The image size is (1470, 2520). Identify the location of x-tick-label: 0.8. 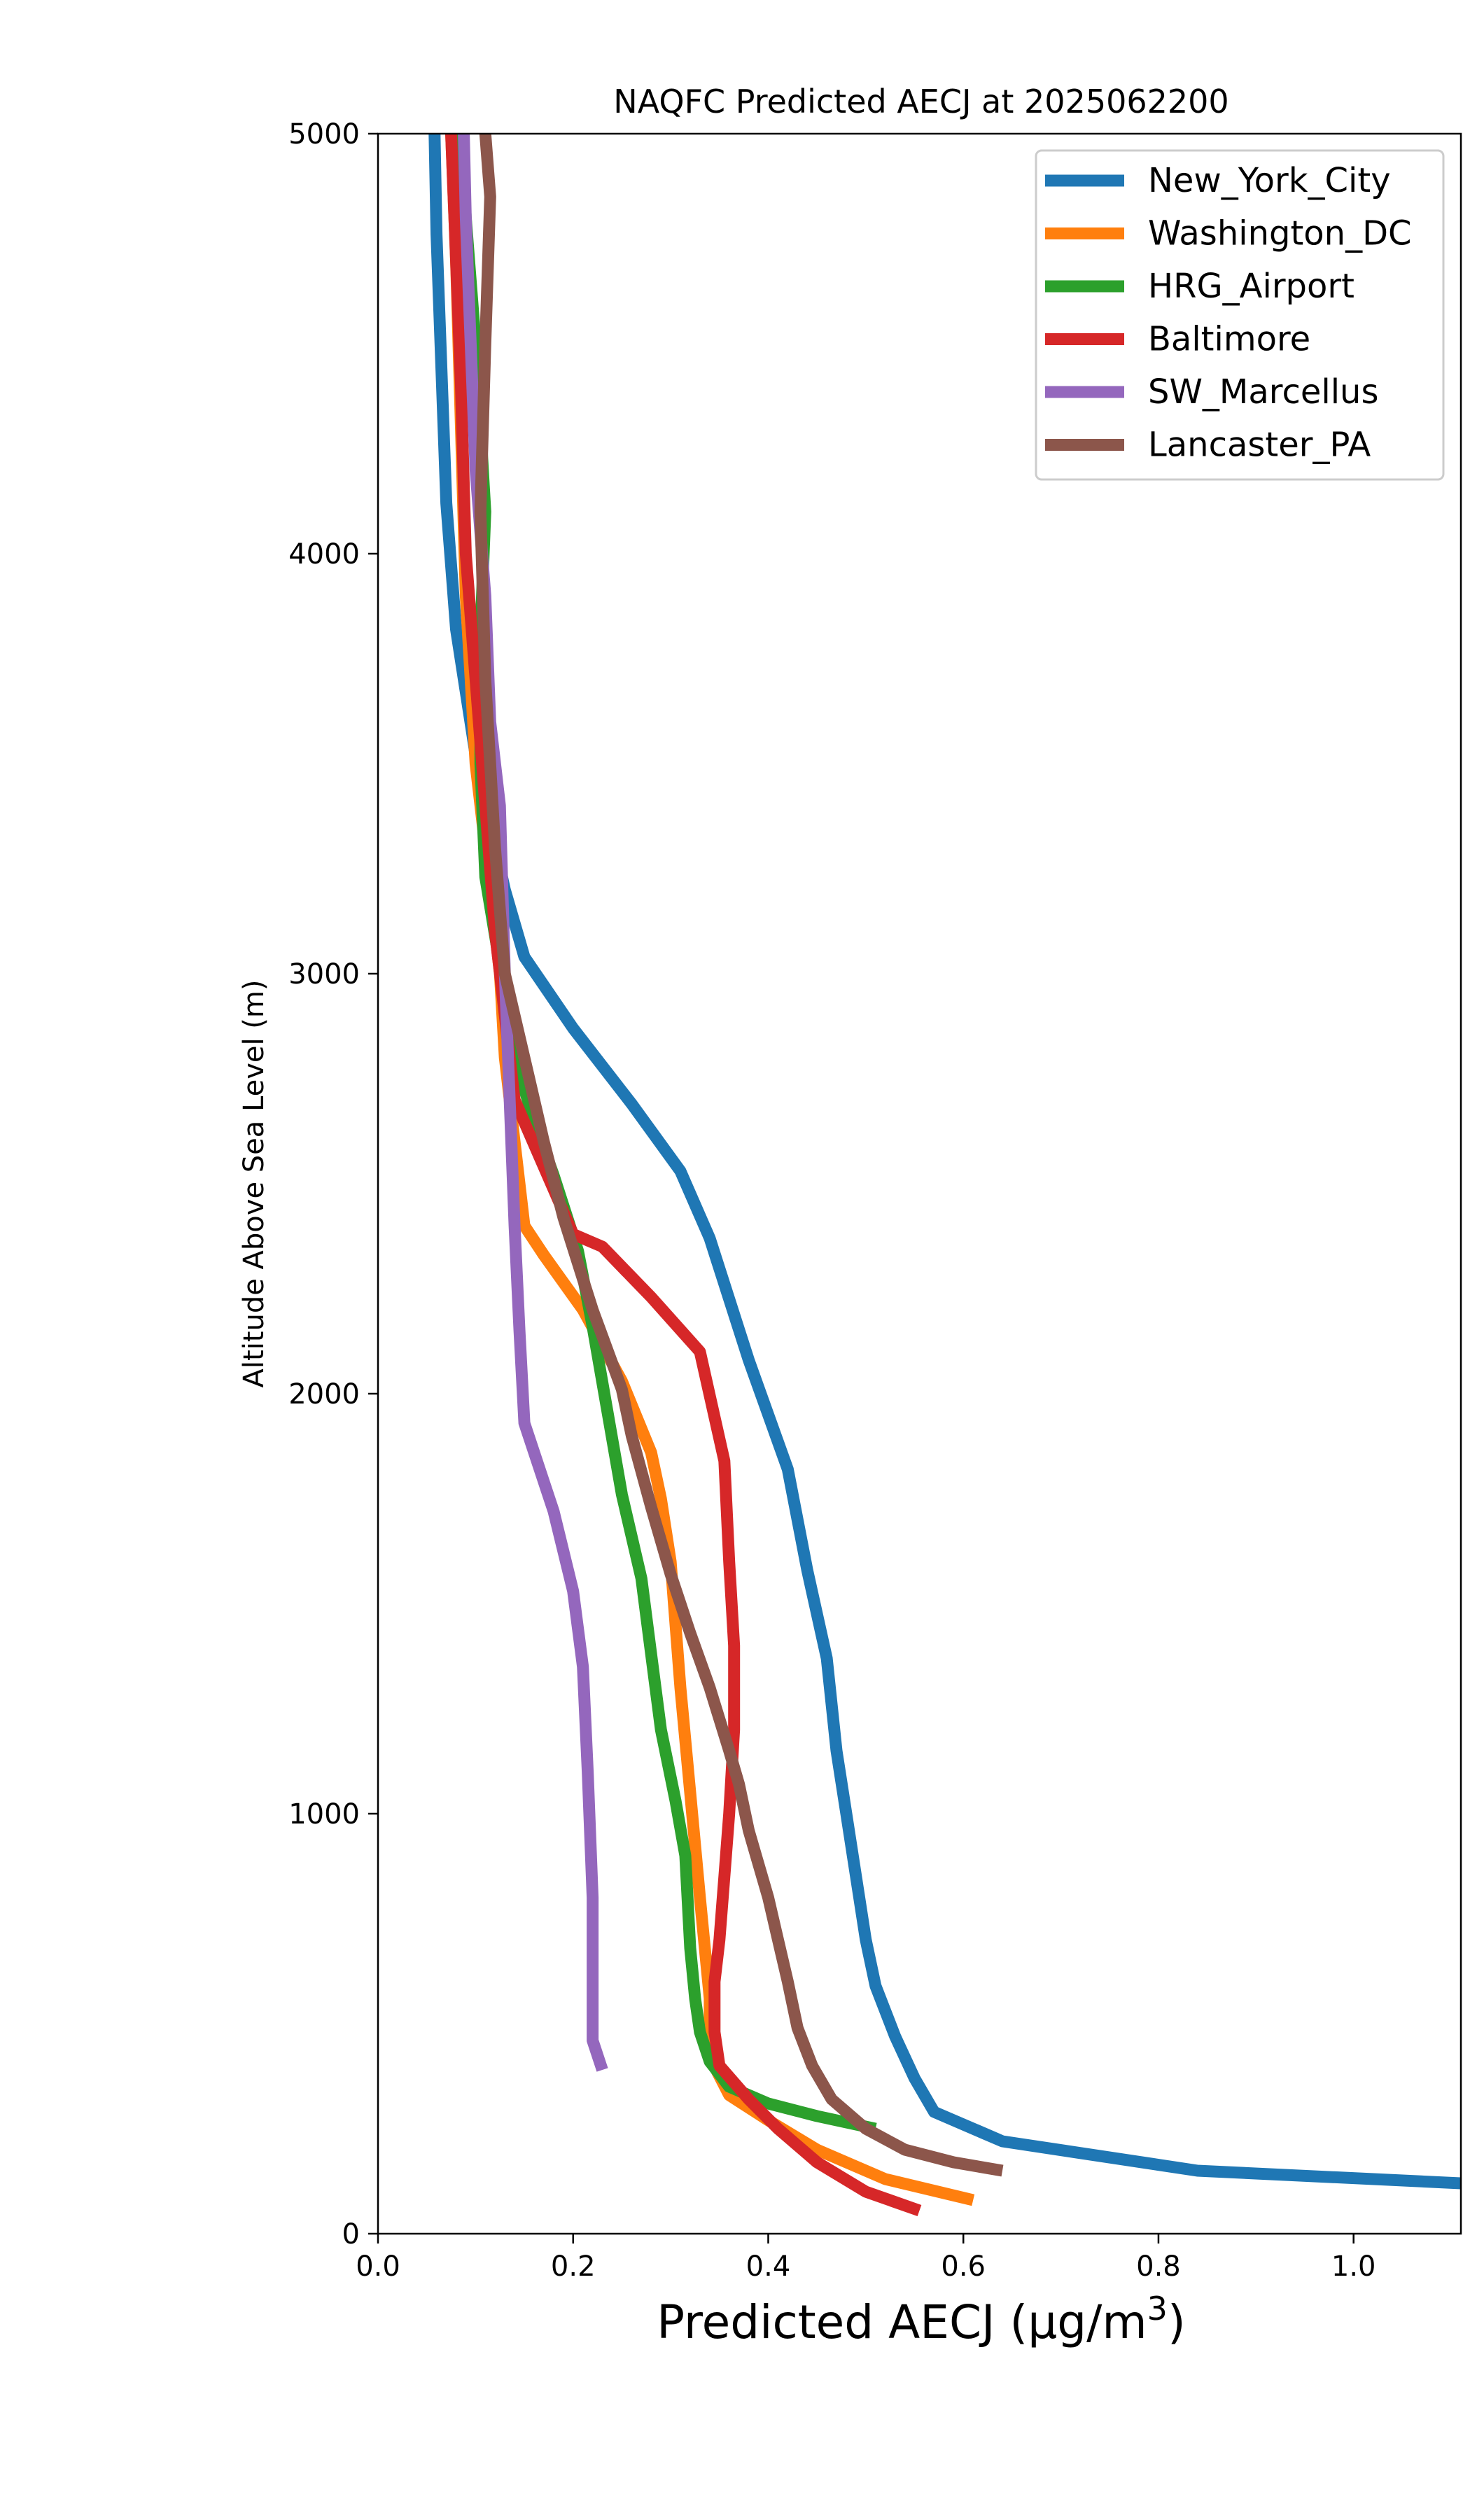
(1158, 2266).